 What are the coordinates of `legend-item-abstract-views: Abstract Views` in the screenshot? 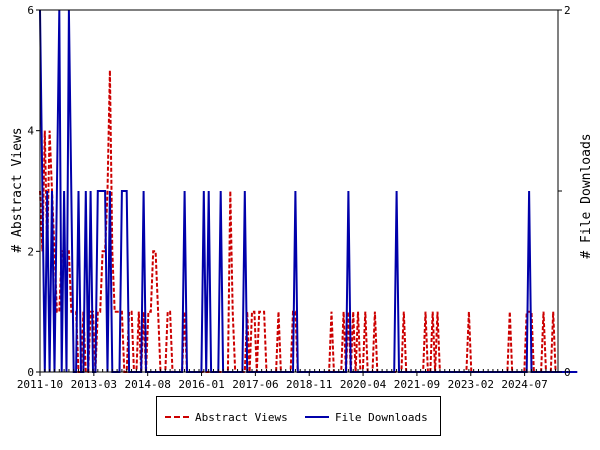 It's located at (226, 417).